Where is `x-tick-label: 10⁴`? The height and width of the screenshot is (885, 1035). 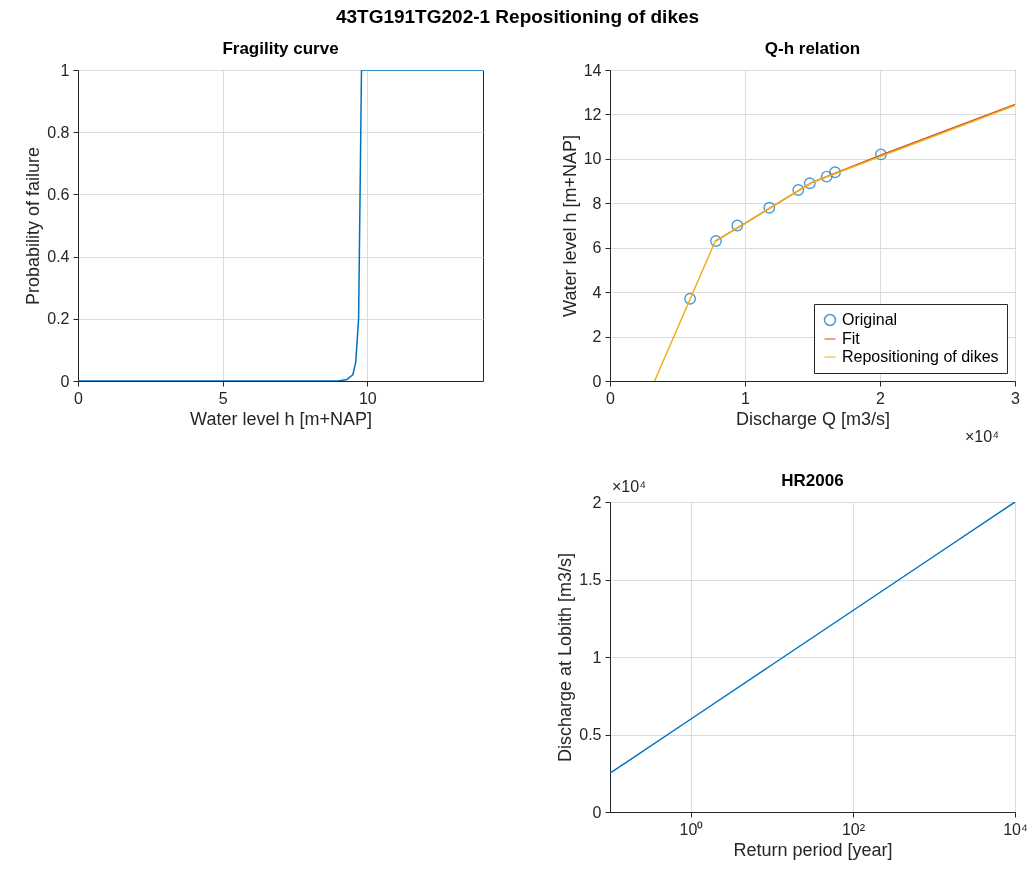
x-tick-label: 10⁴ is located at coordinates (1015, 829).